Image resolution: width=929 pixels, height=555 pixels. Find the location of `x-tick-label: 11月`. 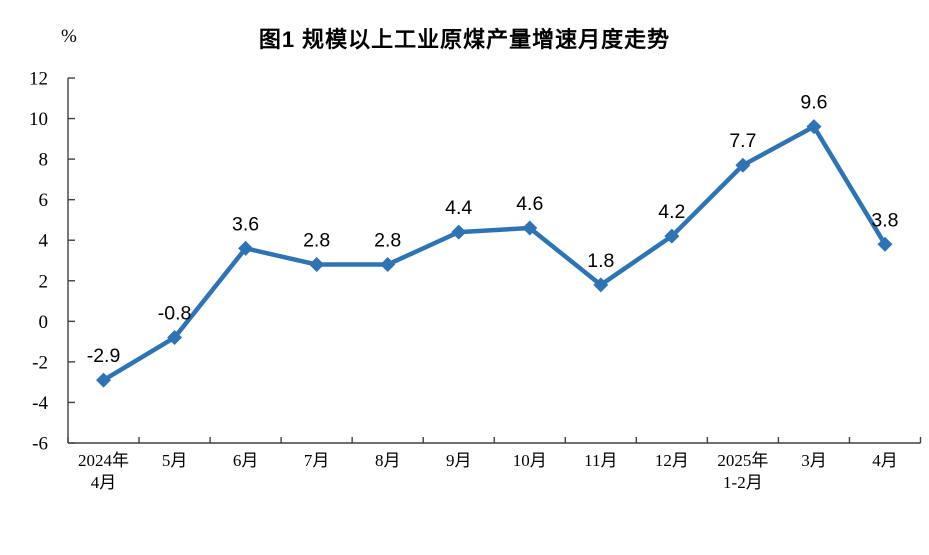

x-tick-label: 11月 is located at coordinates (600, 460).